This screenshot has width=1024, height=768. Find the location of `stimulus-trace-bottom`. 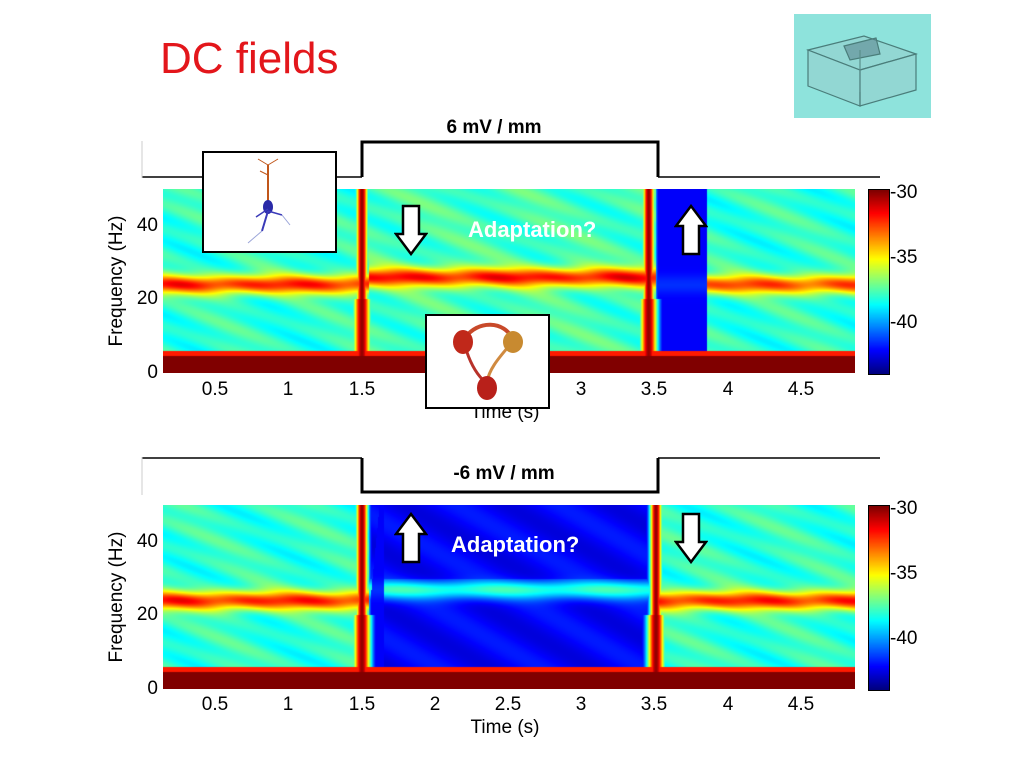

stimulus-trace-bottom is located at coordinates (510, 476).